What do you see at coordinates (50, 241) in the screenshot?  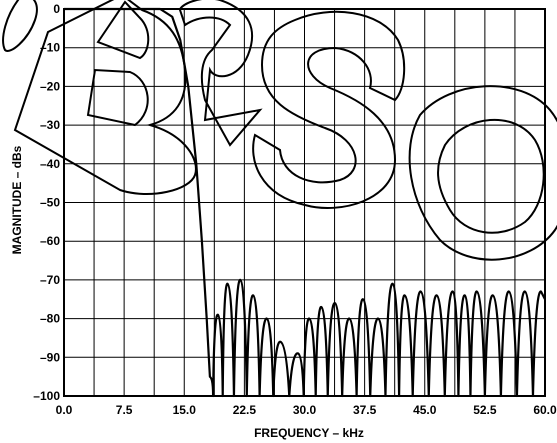 I see `y-tick-label: –60` at bounding box center [50, 241].